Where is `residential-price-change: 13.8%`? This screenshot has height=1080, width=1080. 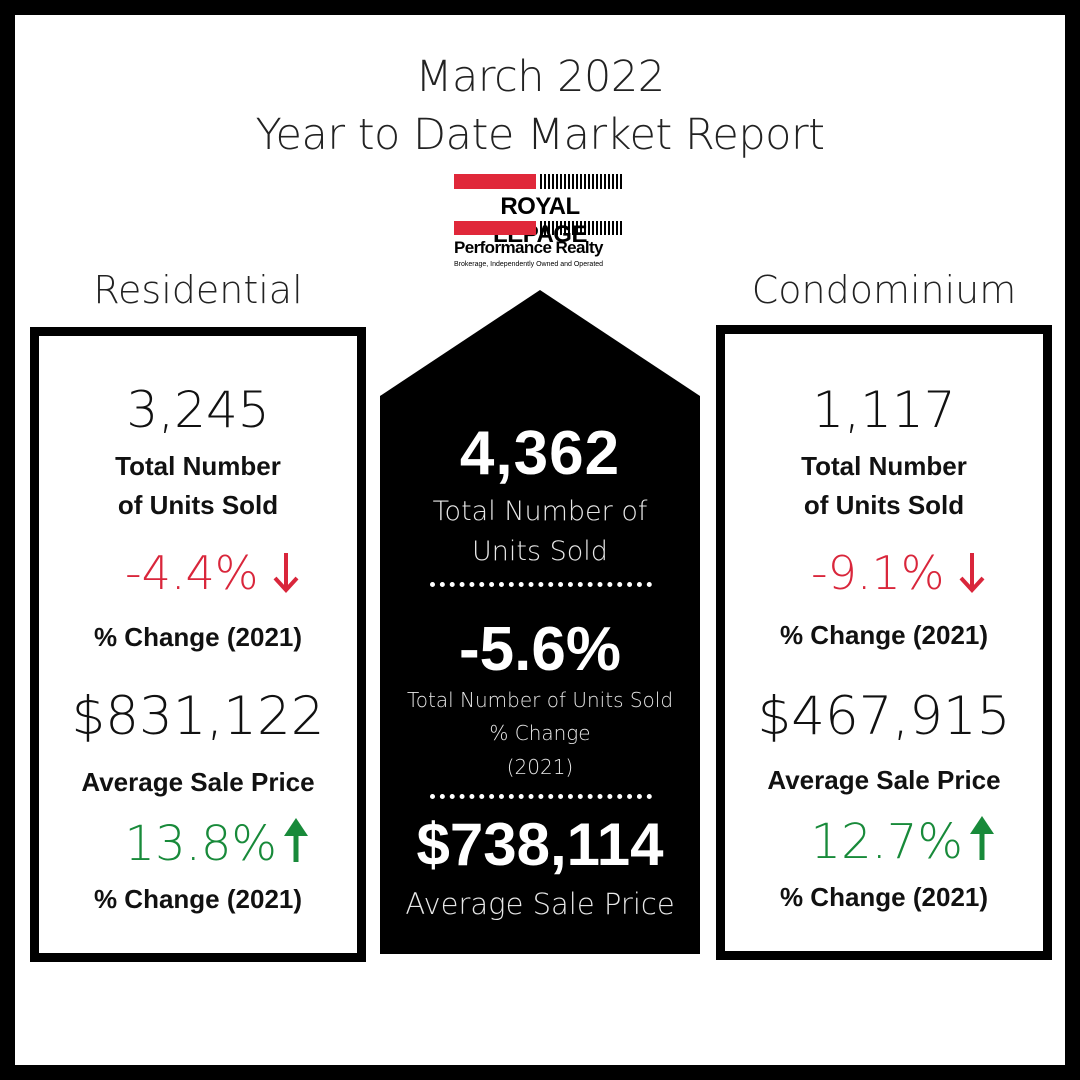 residential-price-change: 13.8% is located at coordinates (201, 844).